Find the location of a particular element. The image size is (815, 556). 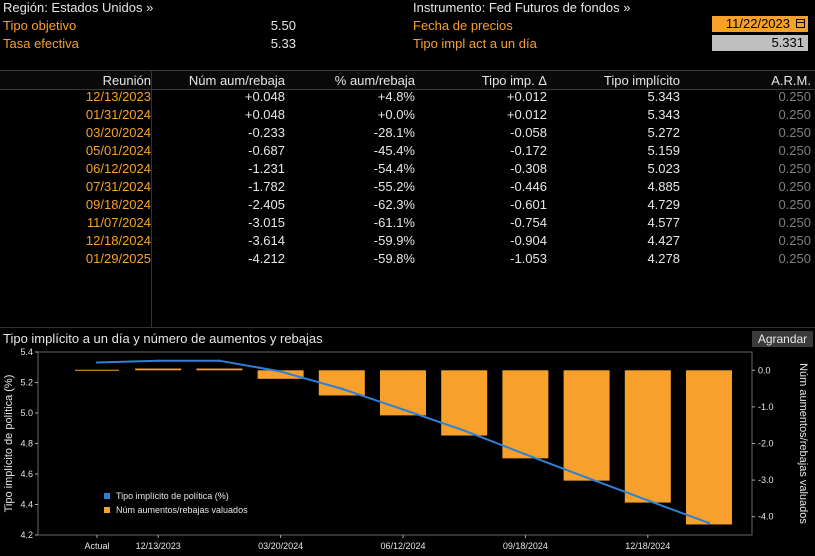

y-tick-label: 4.2 is located at coordinates (26, 535).